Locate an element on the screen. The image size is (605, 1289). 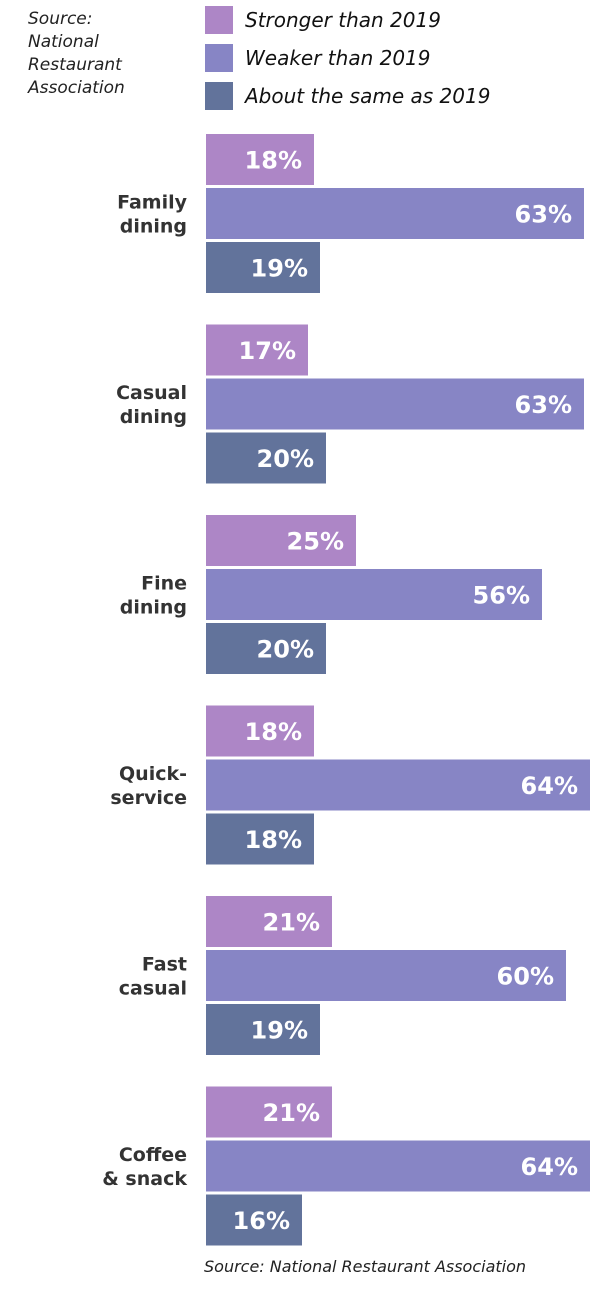
source-note-top: Source: National Restaurant Association is located at coordinates (76, 53).